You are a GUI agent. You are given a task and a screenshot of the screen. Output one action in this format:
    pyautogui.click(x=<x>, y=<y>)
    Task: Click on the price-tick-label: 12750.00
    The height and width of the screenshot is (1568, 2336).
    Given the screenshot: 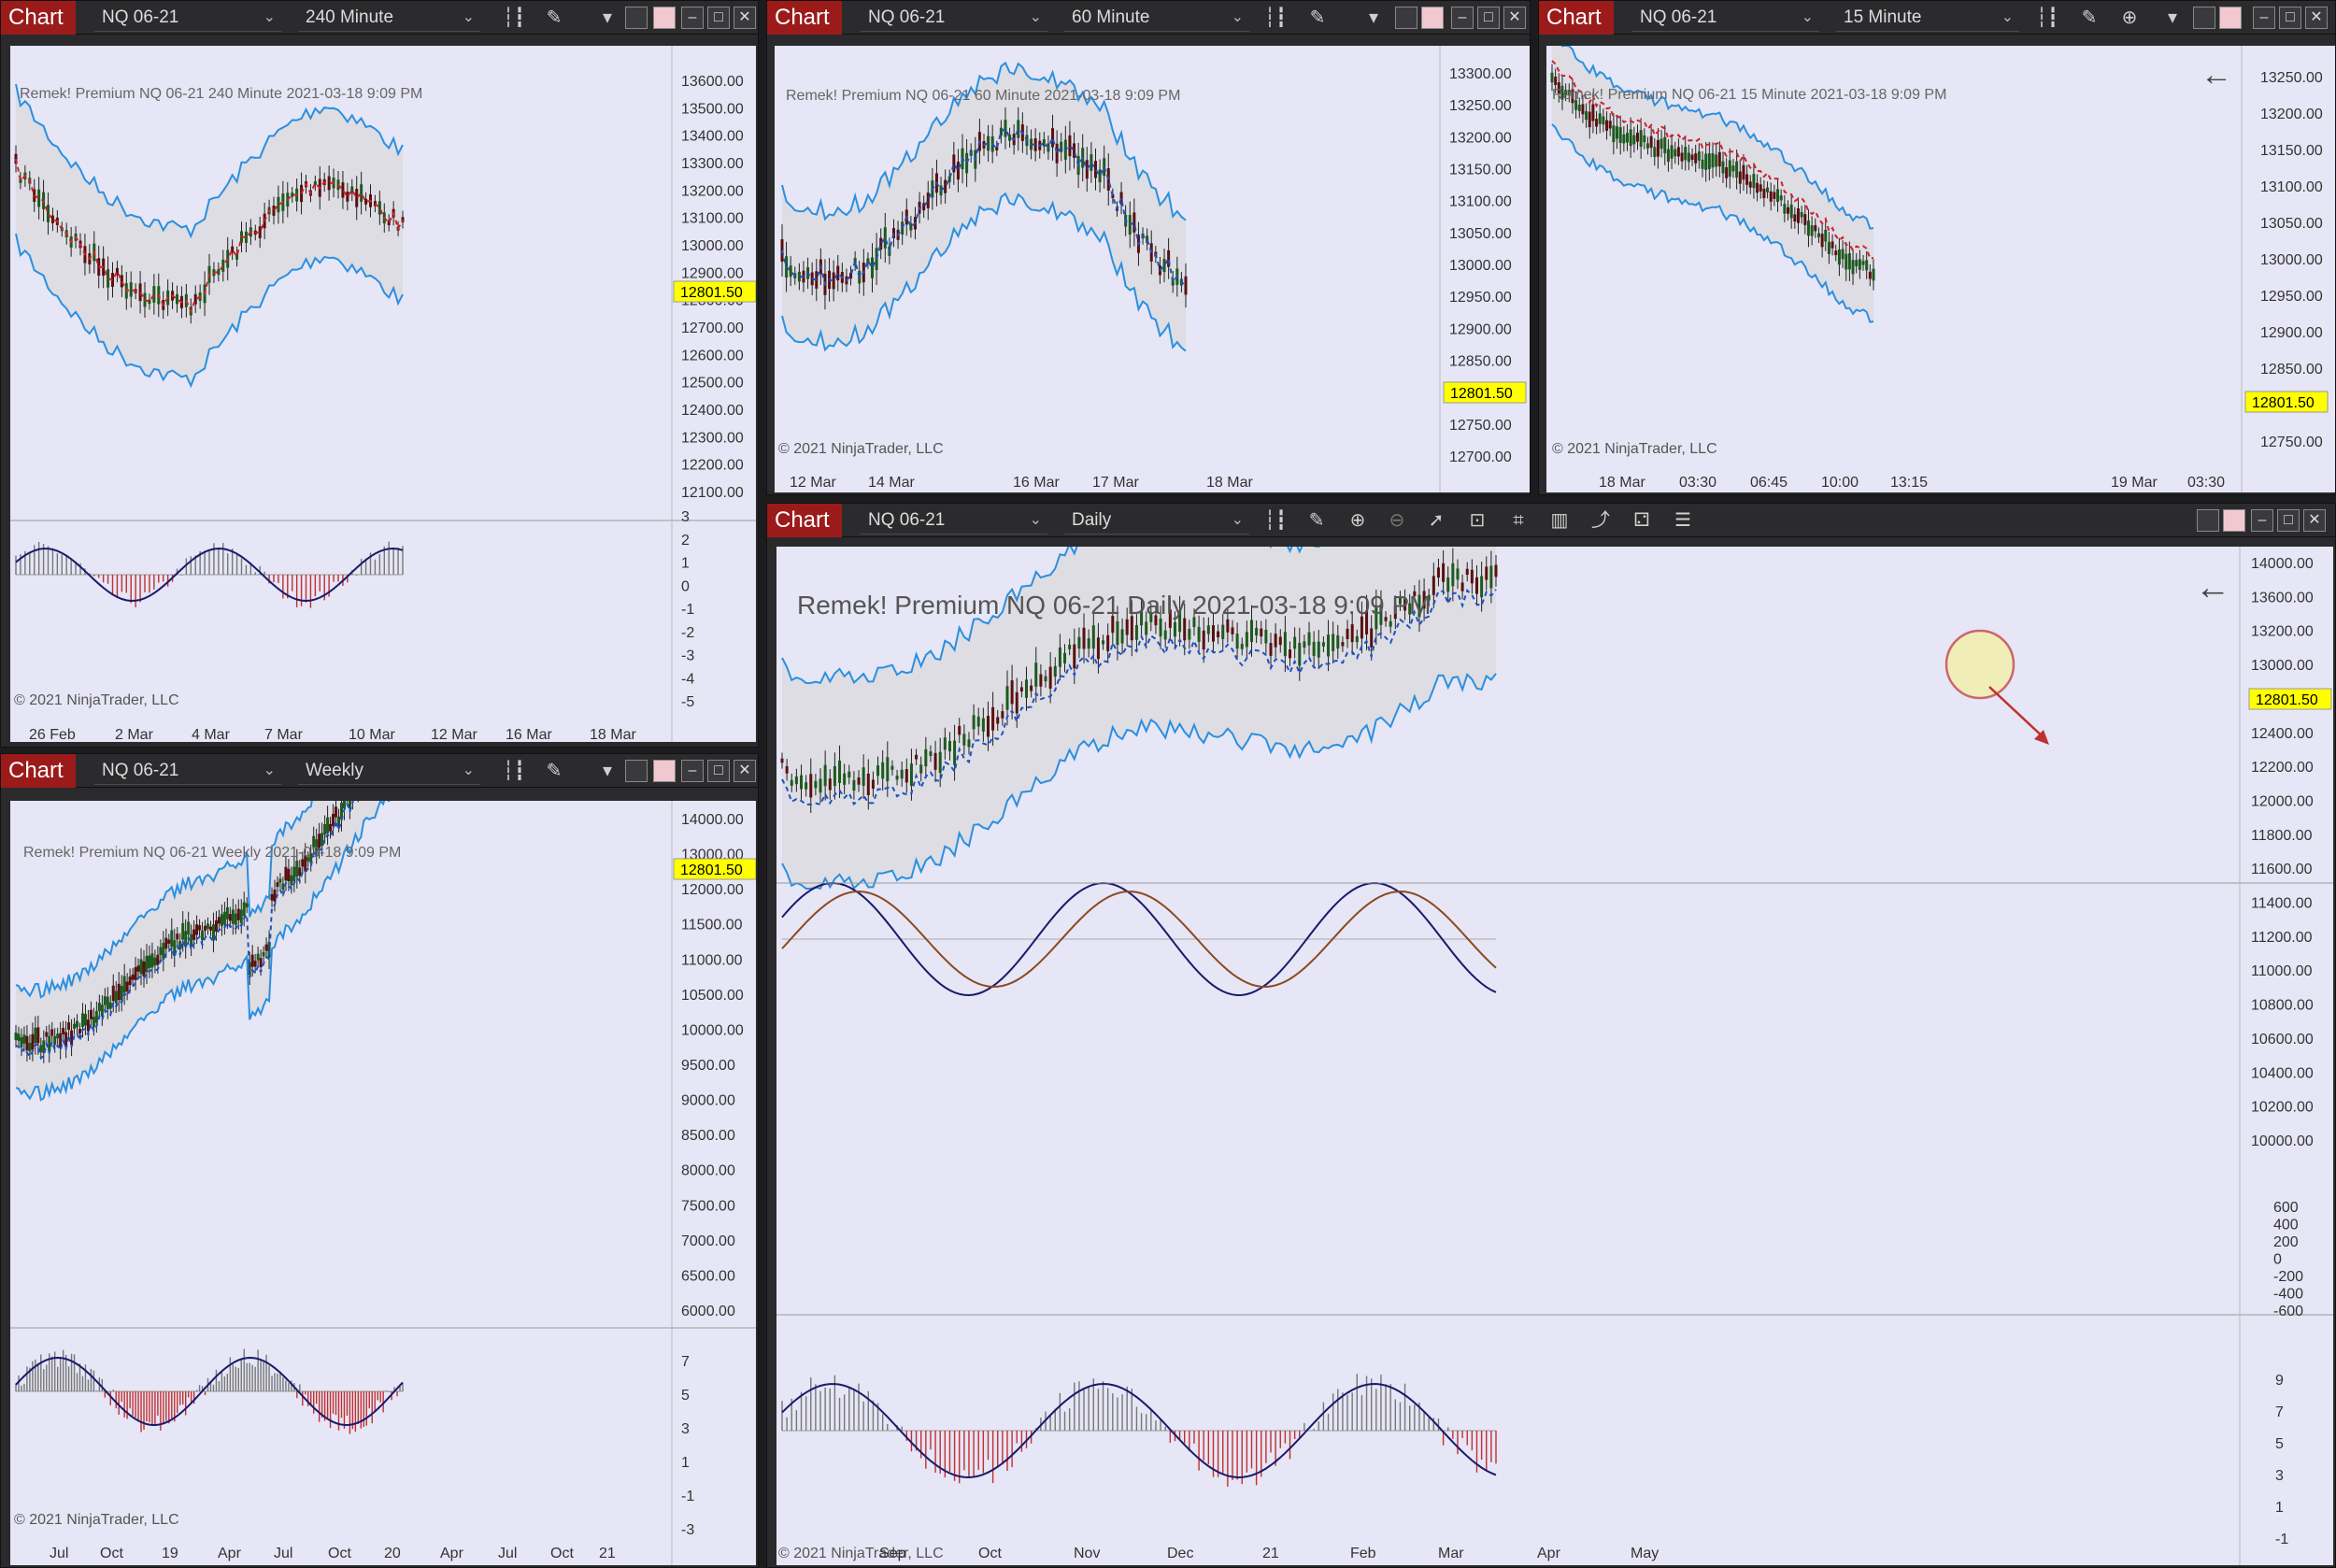 What is the action you would take?
    pyautogui.click(x=1480, y=426)
    